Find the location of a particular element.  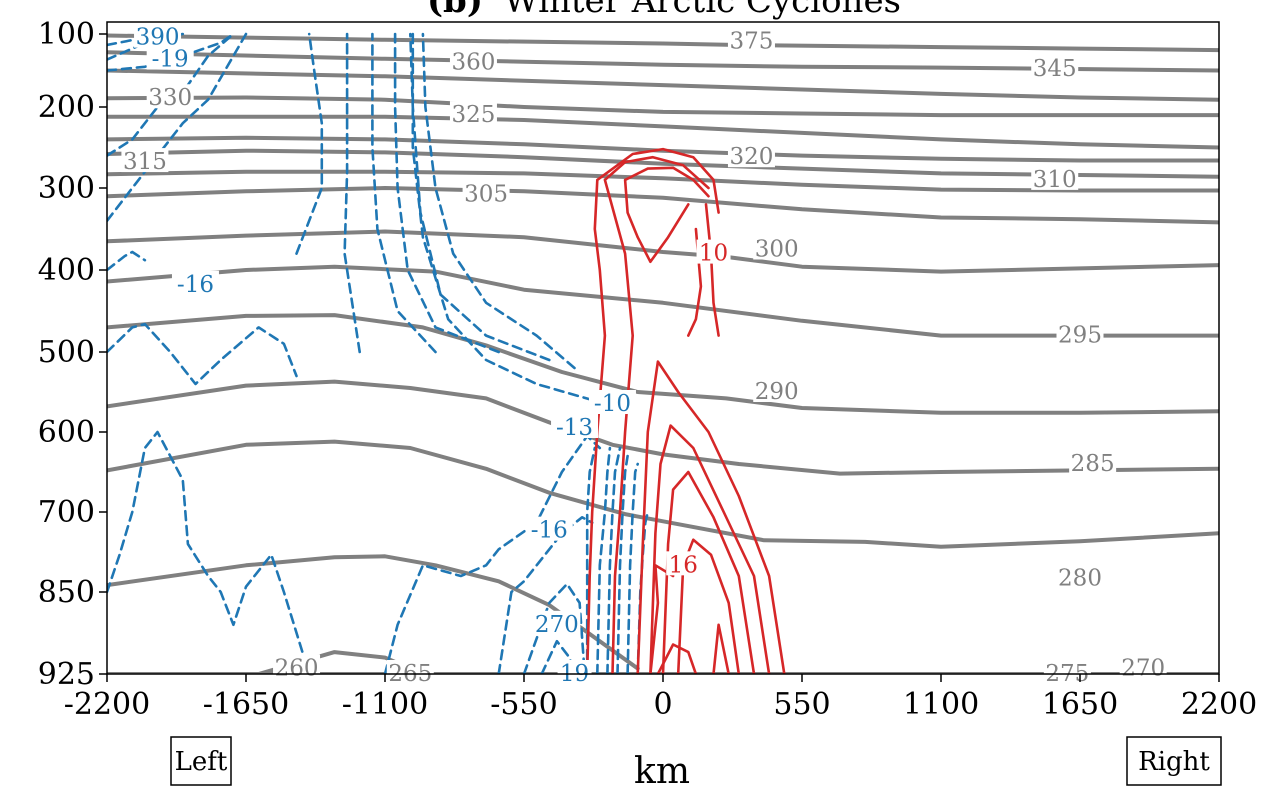

x-axis-label: km is located at coordinates (662, 770).